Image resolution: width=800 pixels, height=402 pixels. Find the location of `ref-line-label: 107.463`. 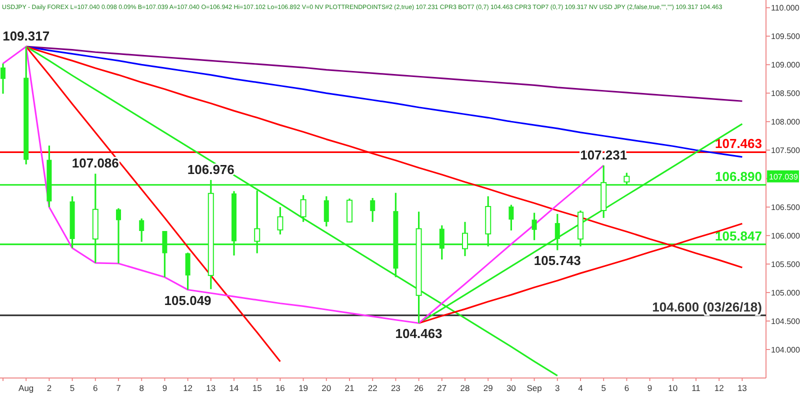

ref-line-label: 107.463 is located at coordinates (738, 144).